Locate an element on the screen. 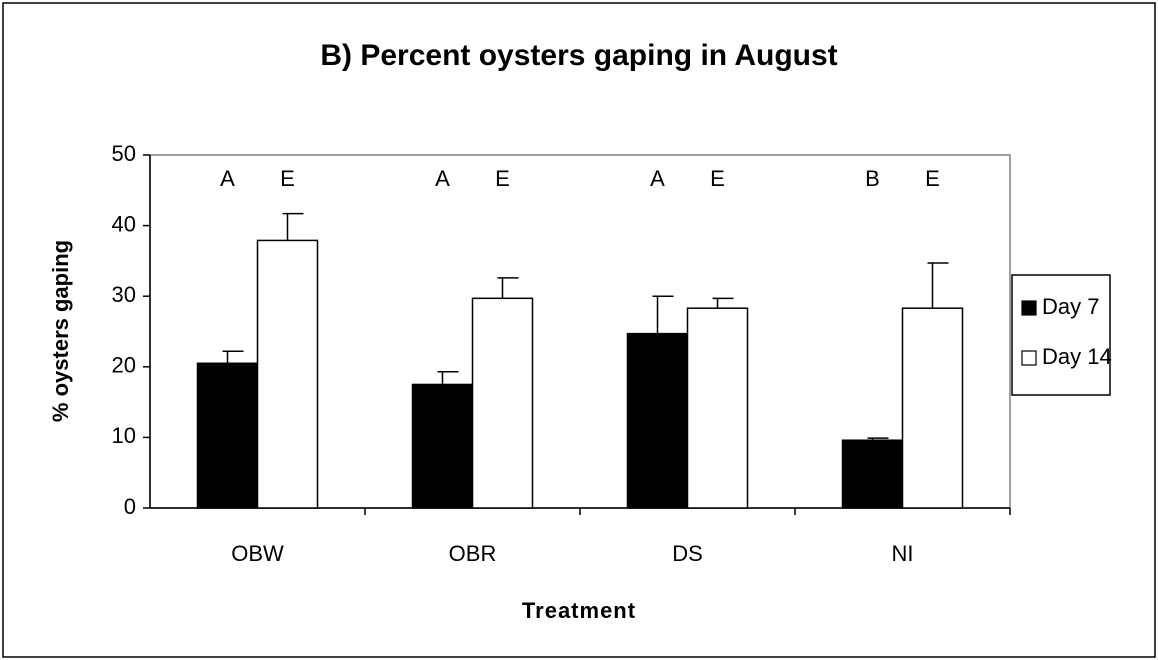 The image size is (1158, 660). x-tick-label: OBW is located at coordinates (257, 553).